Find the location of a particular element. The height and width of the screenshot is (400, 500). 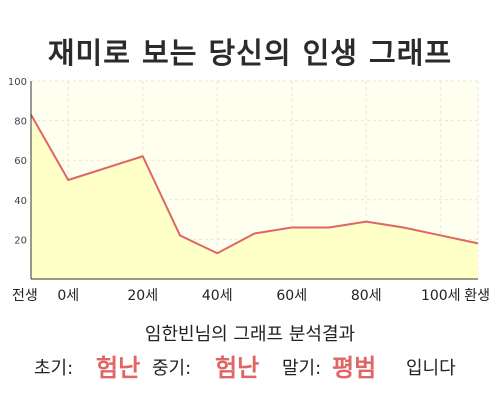

phase-summary: 초기: 험난 중기: 험난 말기: 평범 입니다 is located at coordinates (250, 364).